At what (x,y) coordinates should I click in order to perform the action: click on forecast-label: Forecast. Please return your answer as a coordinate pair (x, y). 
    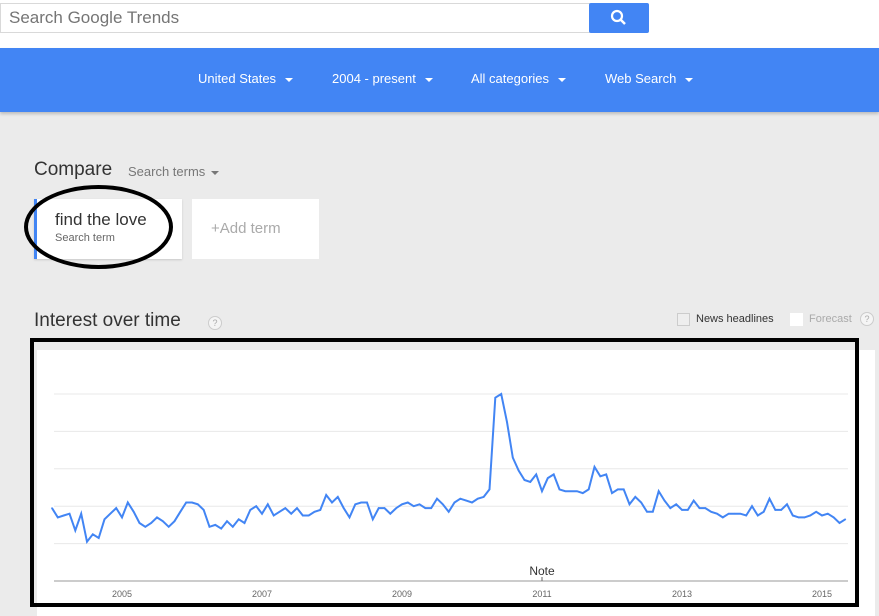
    Looking at the image, I should click on (830, 319).